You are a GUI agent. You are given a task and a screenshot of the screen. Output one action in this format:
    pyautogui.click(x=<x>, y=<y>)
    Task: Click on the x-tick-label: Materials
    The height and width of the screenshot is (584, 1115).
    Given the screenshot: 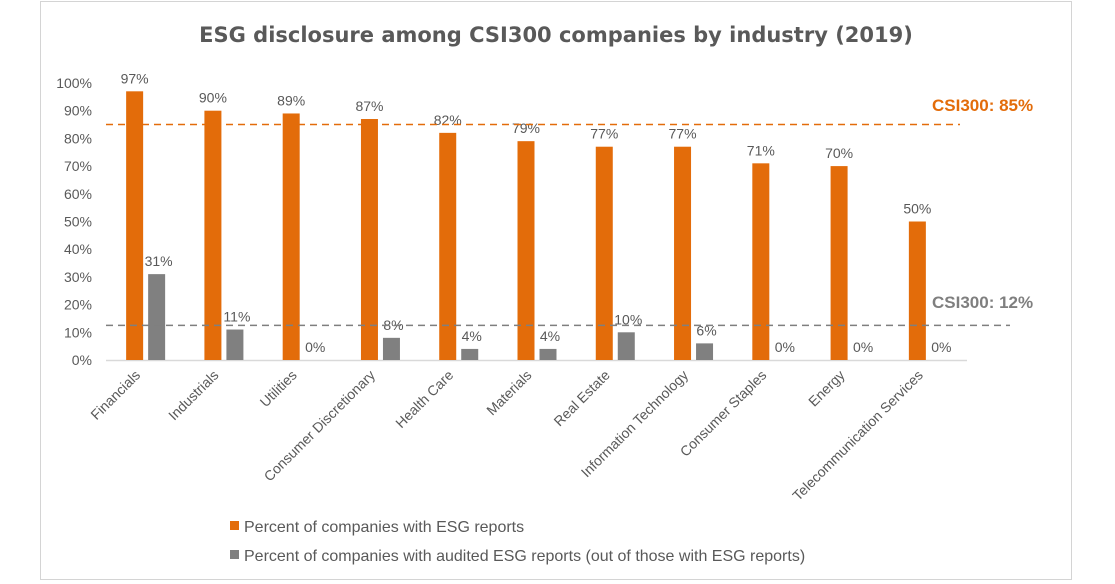 What is the action you would take?
    pyautogui.click(x=508, y=392)
    